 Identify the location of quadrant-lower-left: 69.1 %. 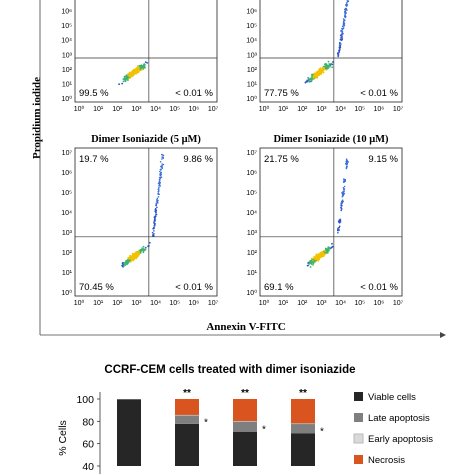
(279, 287).